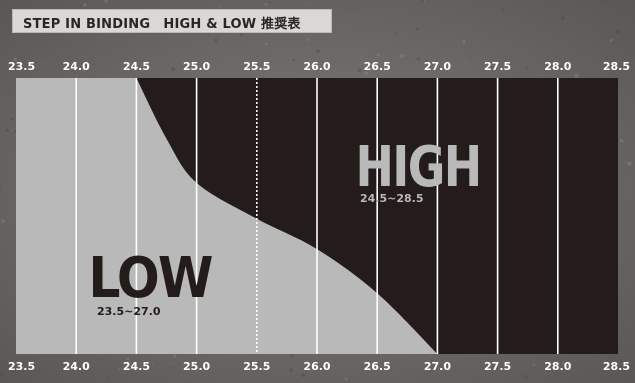 The width and height of the screenshot is (635, 383). Describe the element at coordinates (616, 66) in the screenshot. I see `tick-label: 28.5` at that location.